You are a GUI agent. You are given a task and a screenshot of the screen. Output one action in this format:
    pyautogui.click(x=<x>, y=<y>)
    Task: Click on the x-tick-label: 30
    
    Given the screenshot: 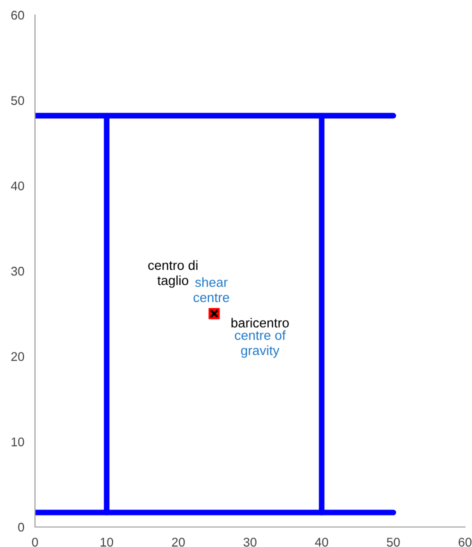 What is the action you would take?
    pyautogui.click(x=250, y=542)
    